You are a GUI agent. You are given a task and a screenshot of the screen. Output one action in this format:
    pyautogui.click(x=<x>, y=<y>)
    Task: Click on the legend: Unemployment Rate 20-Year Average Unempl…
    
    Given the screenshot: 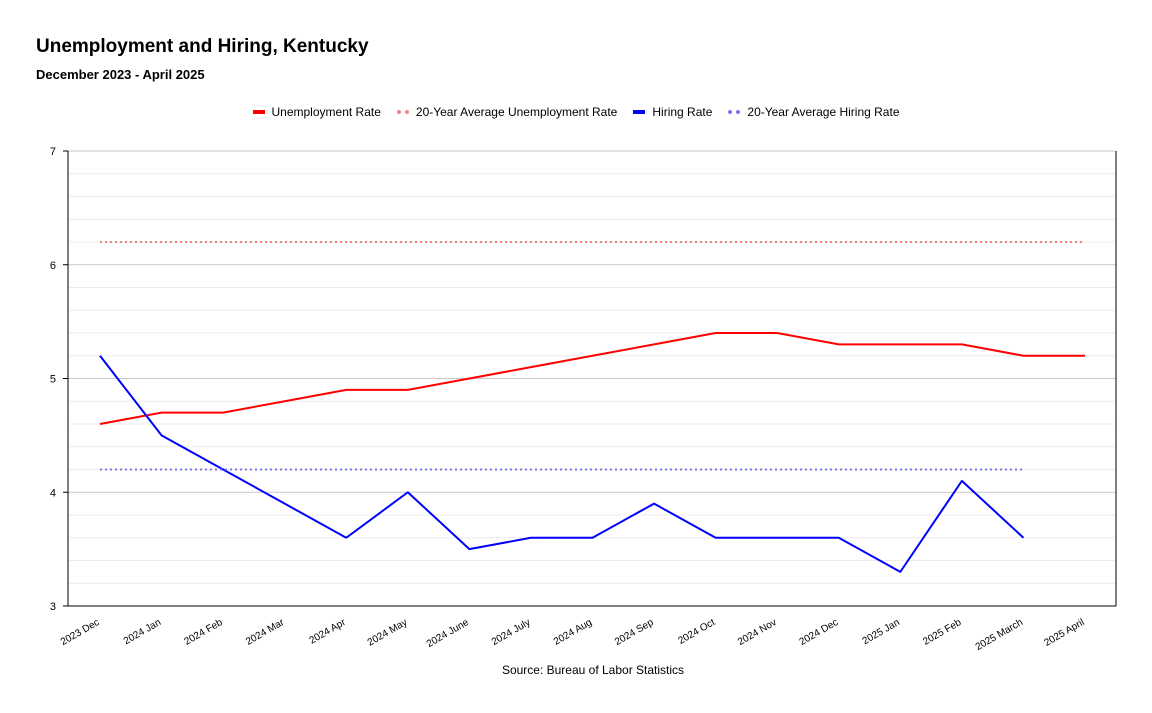 What is the action you would take?
    pyautogui.click(x=576, y=112)
    